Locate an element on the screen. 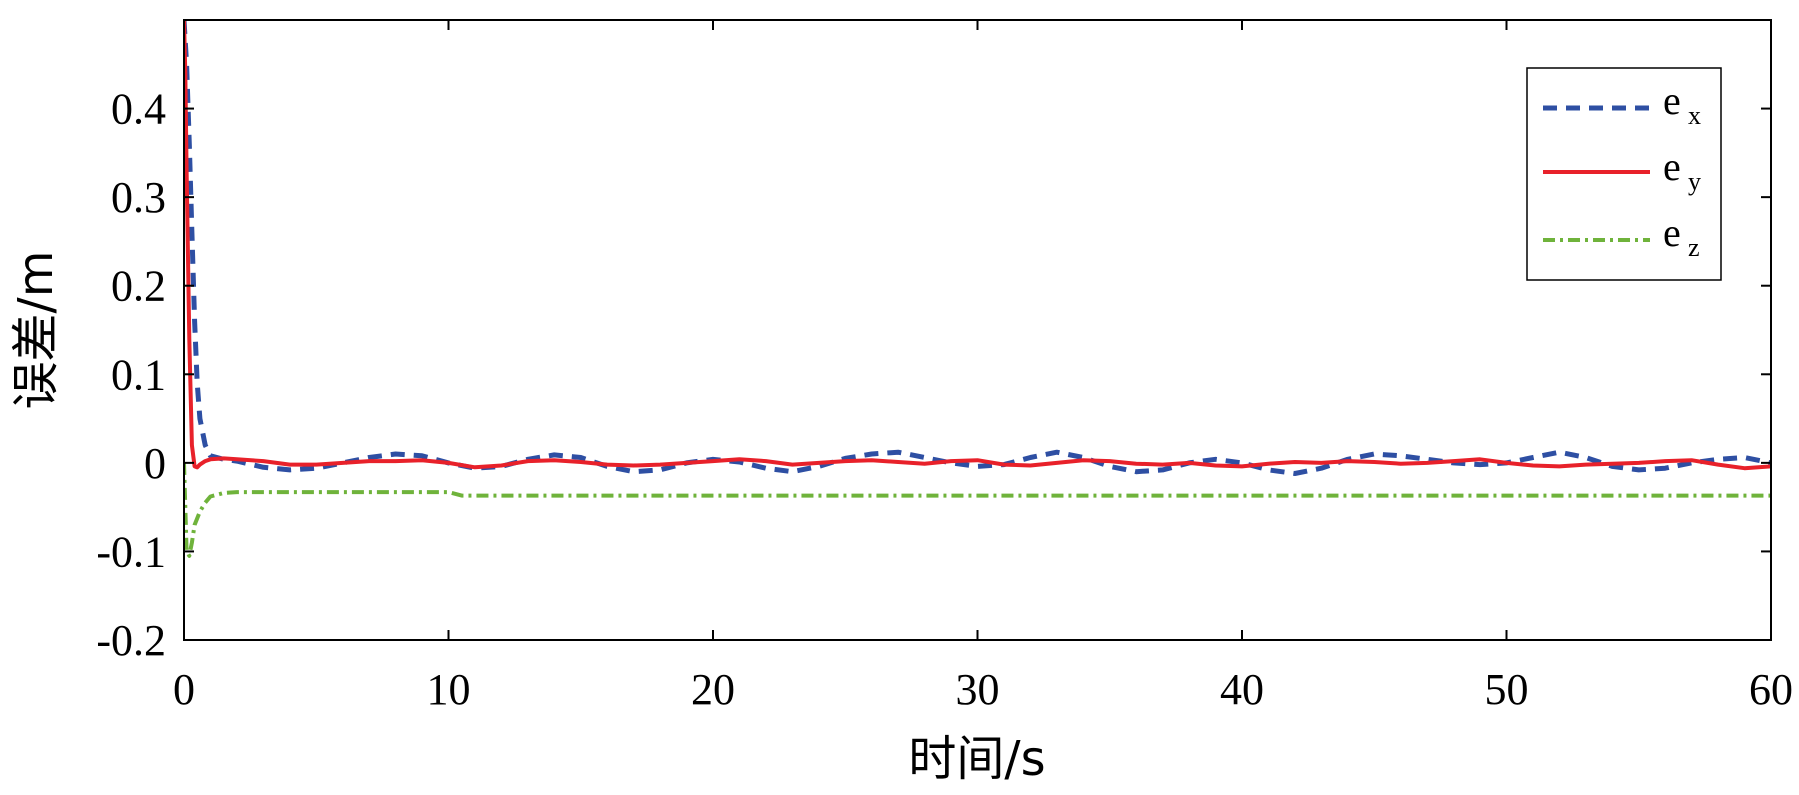  y-tick-label: 0.1 is located at coordinates (138, 374).